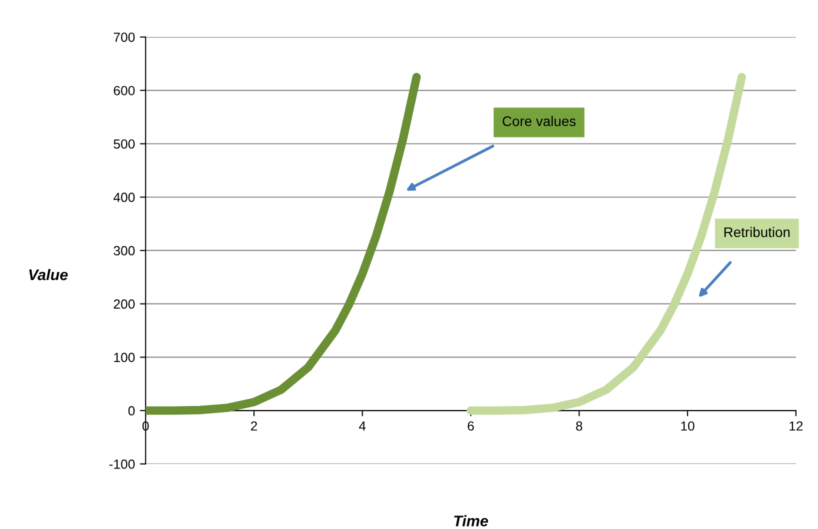 The width and height of the screenshot is (818, 529). What do you see at coordinates (124, 37) in the screenshot?
I see `y-tick-label: 700` at bounding box center [124, 37].